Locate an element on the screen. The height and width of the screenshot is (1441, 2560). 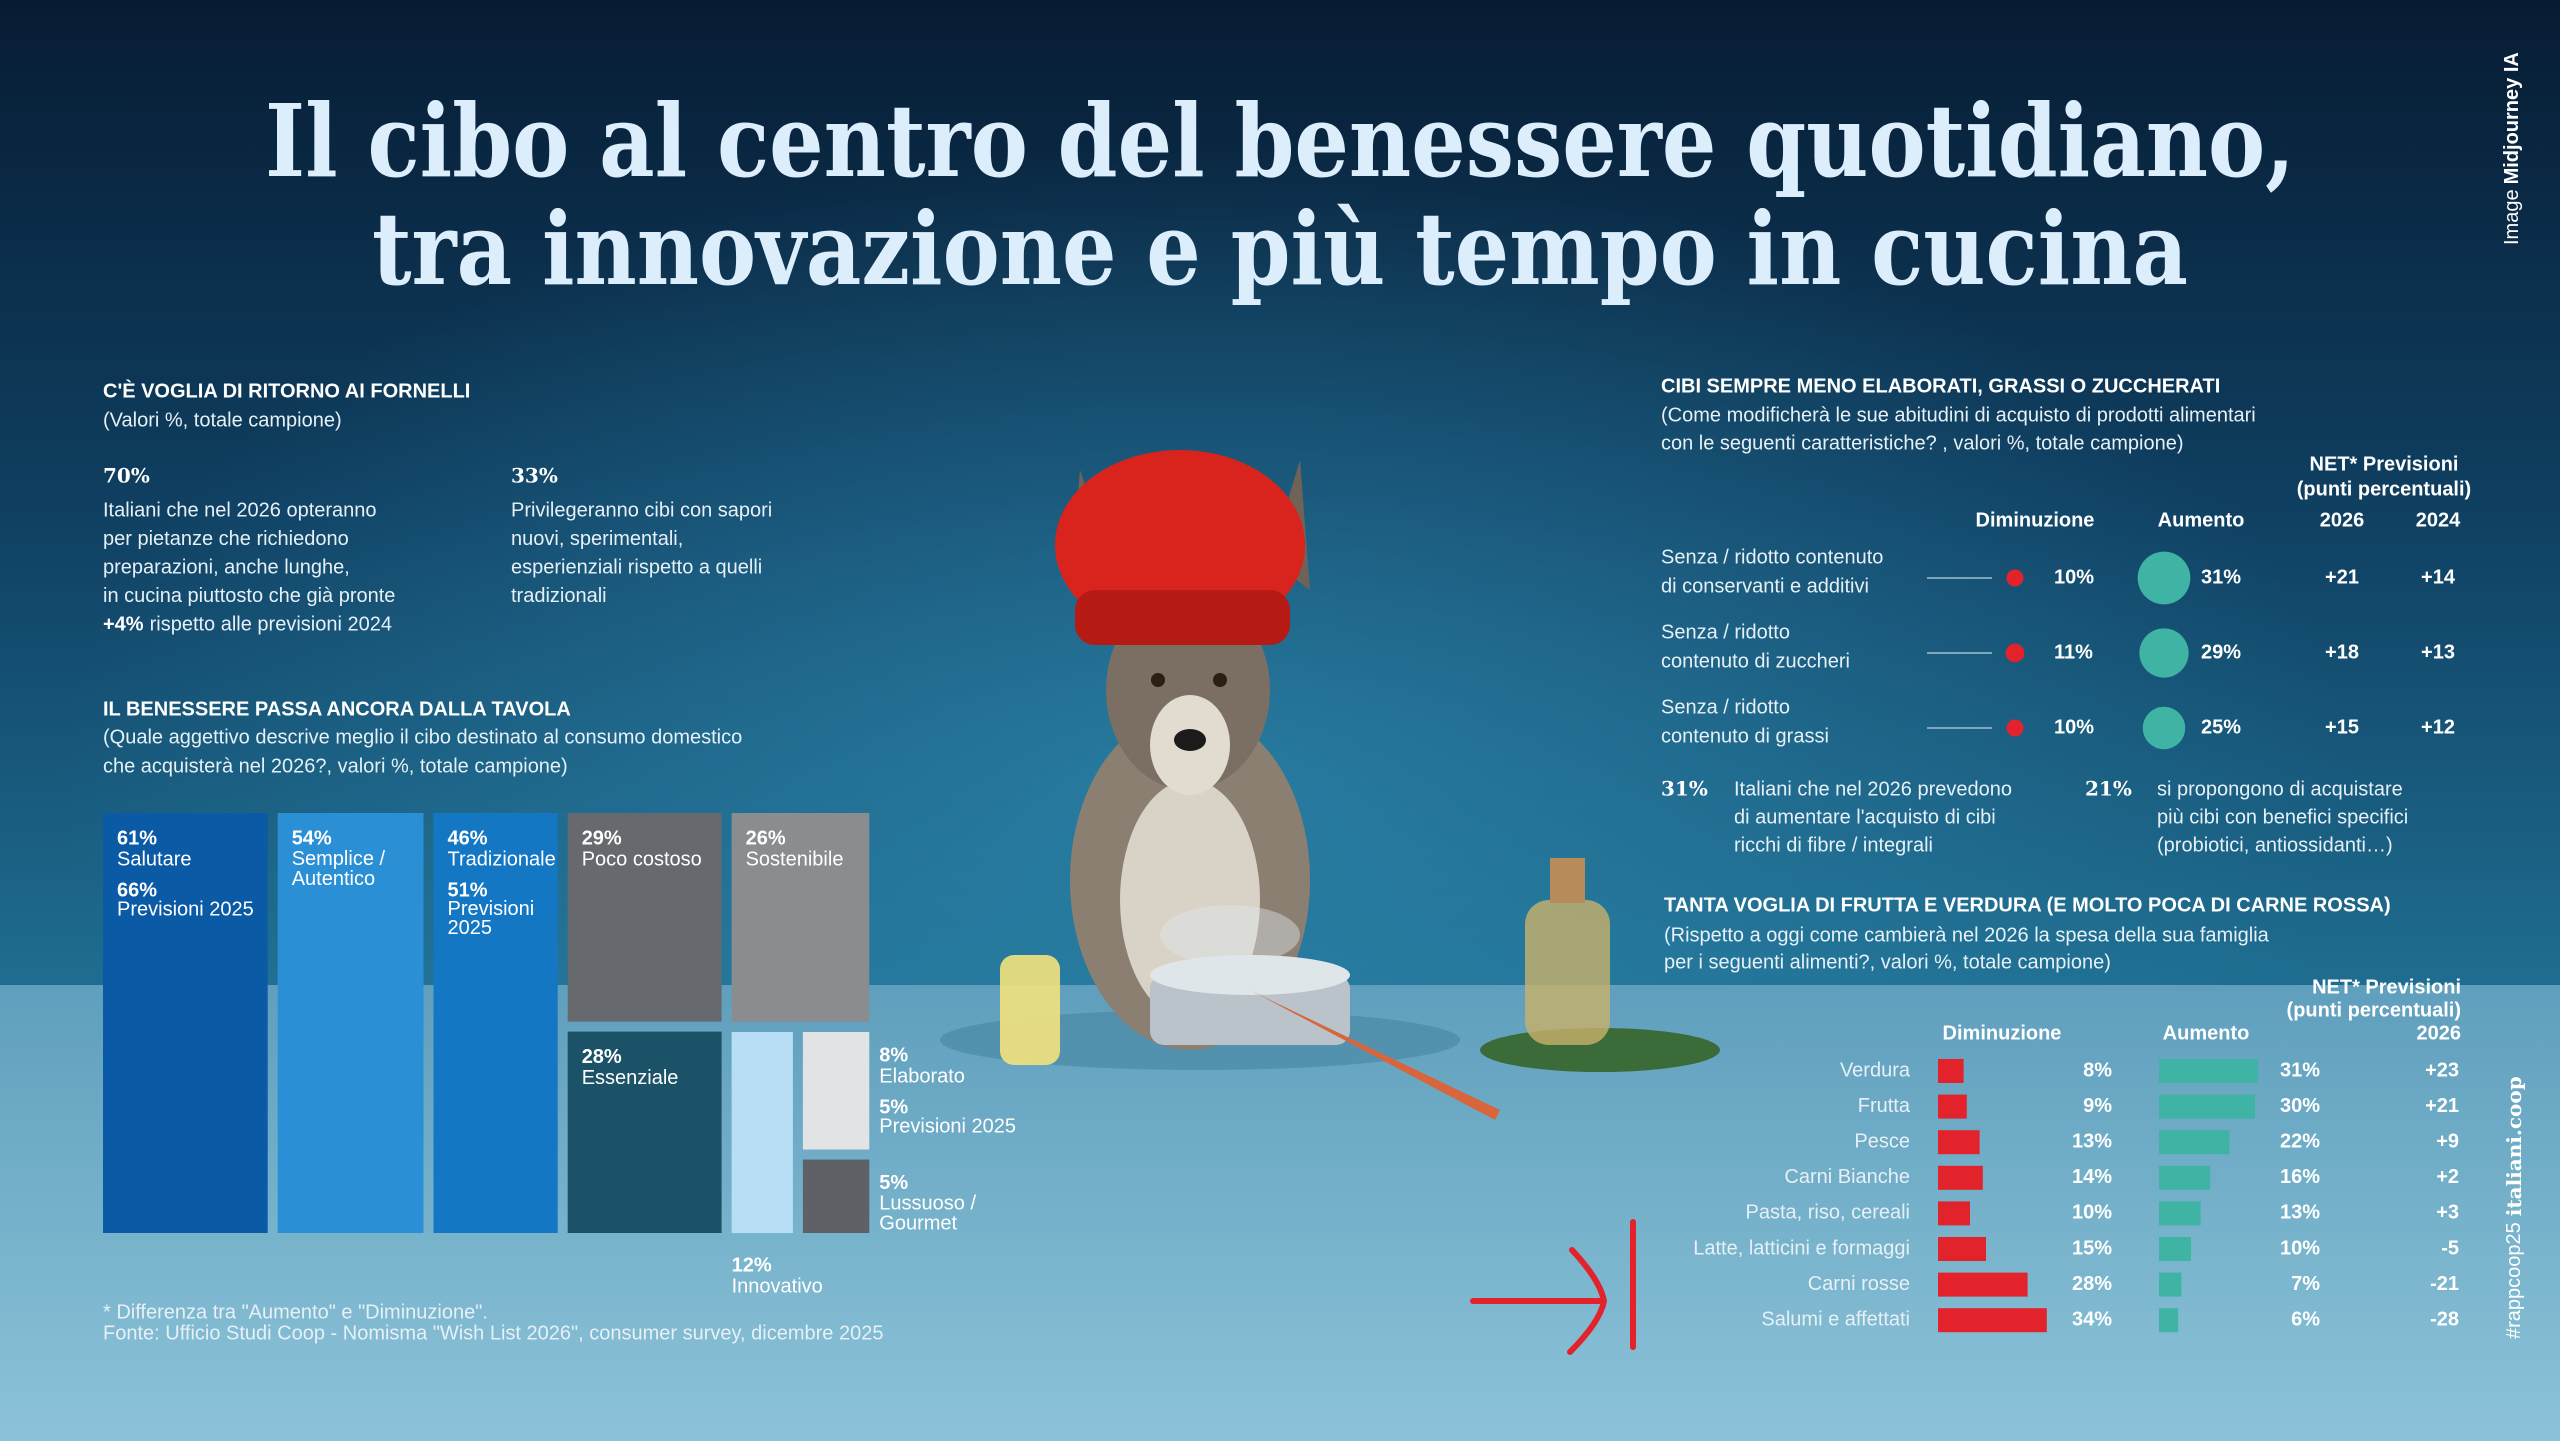
cork is located at coordinates (1567, 880).